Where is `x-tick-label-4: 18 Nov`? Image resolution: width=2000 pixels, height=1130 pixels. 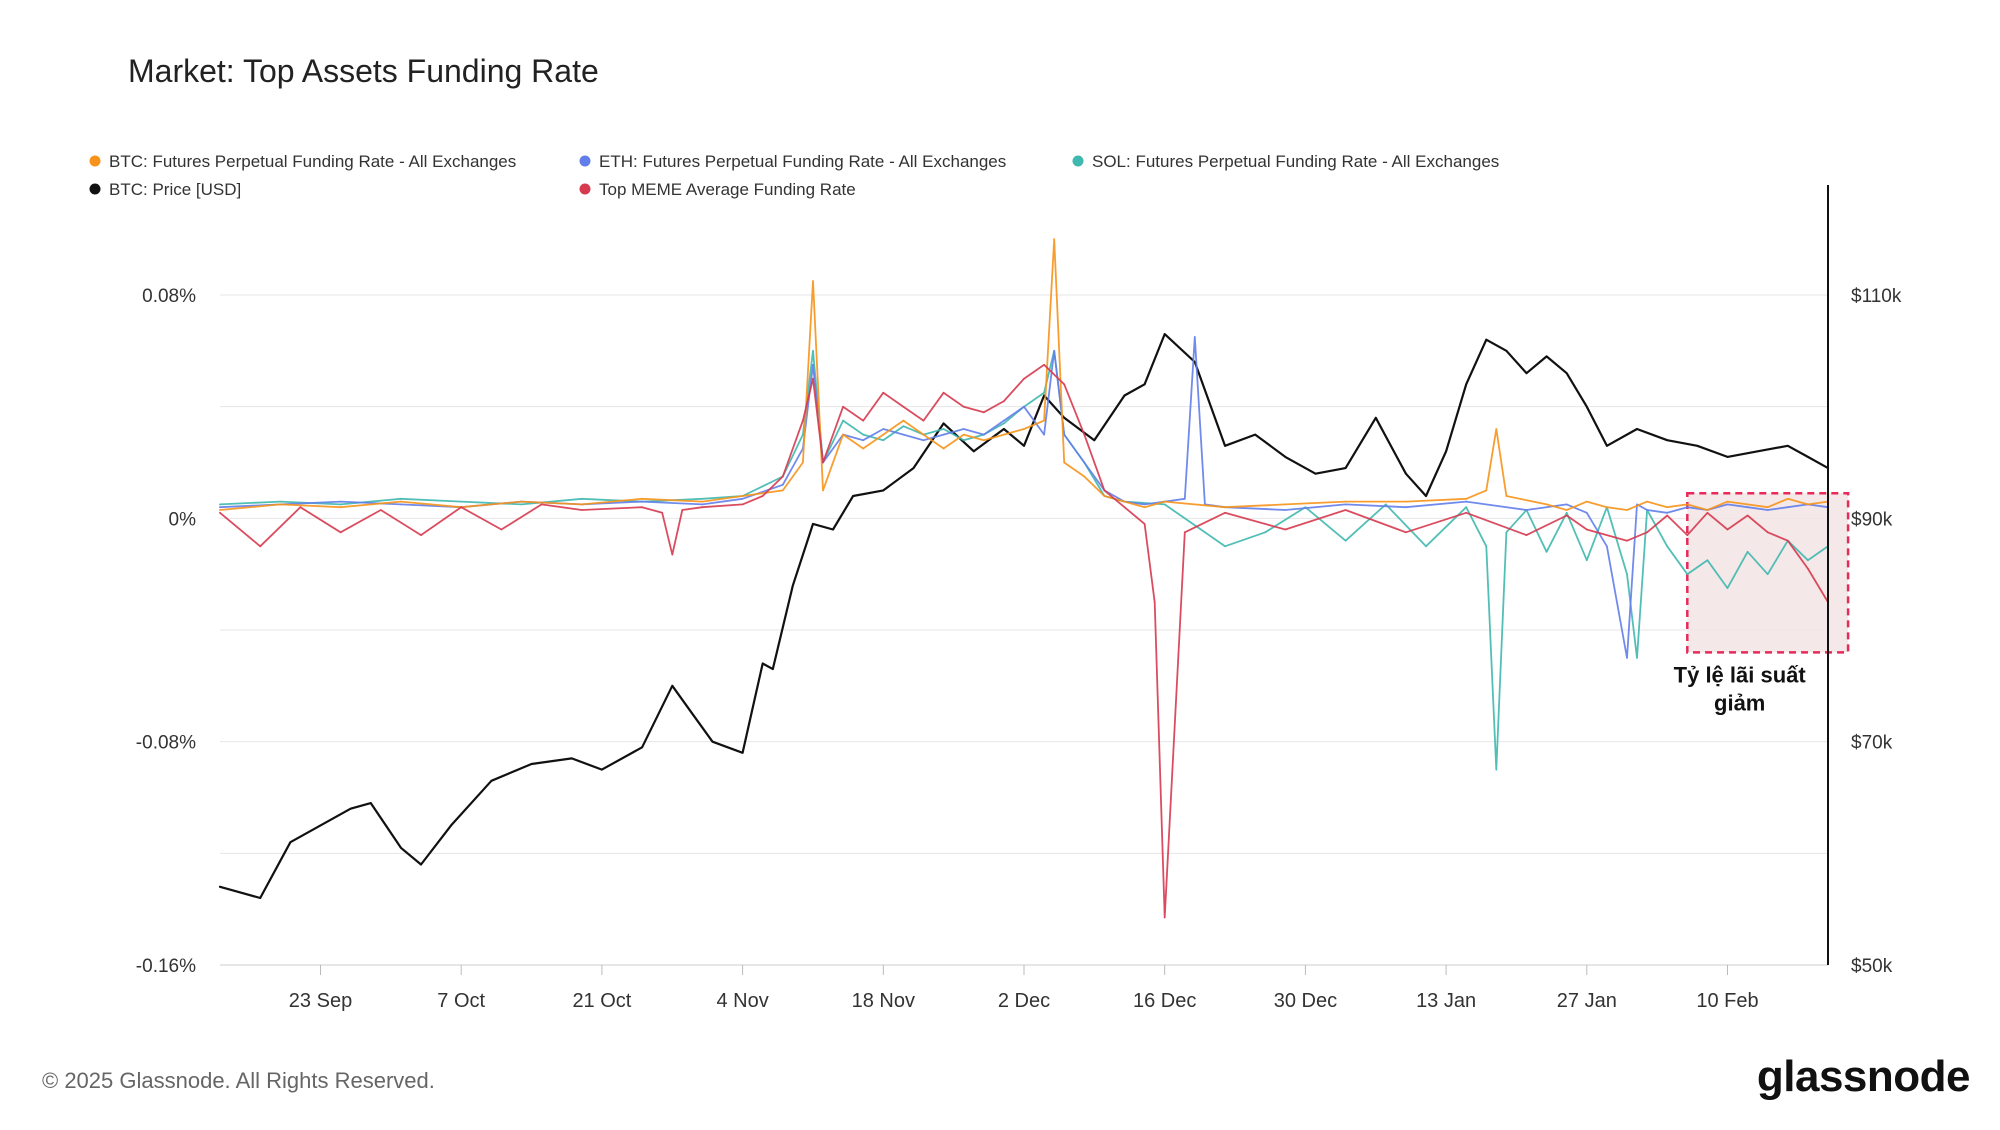 x-tick-label-4: 18 Nov is located at coordinates (883, 1001).